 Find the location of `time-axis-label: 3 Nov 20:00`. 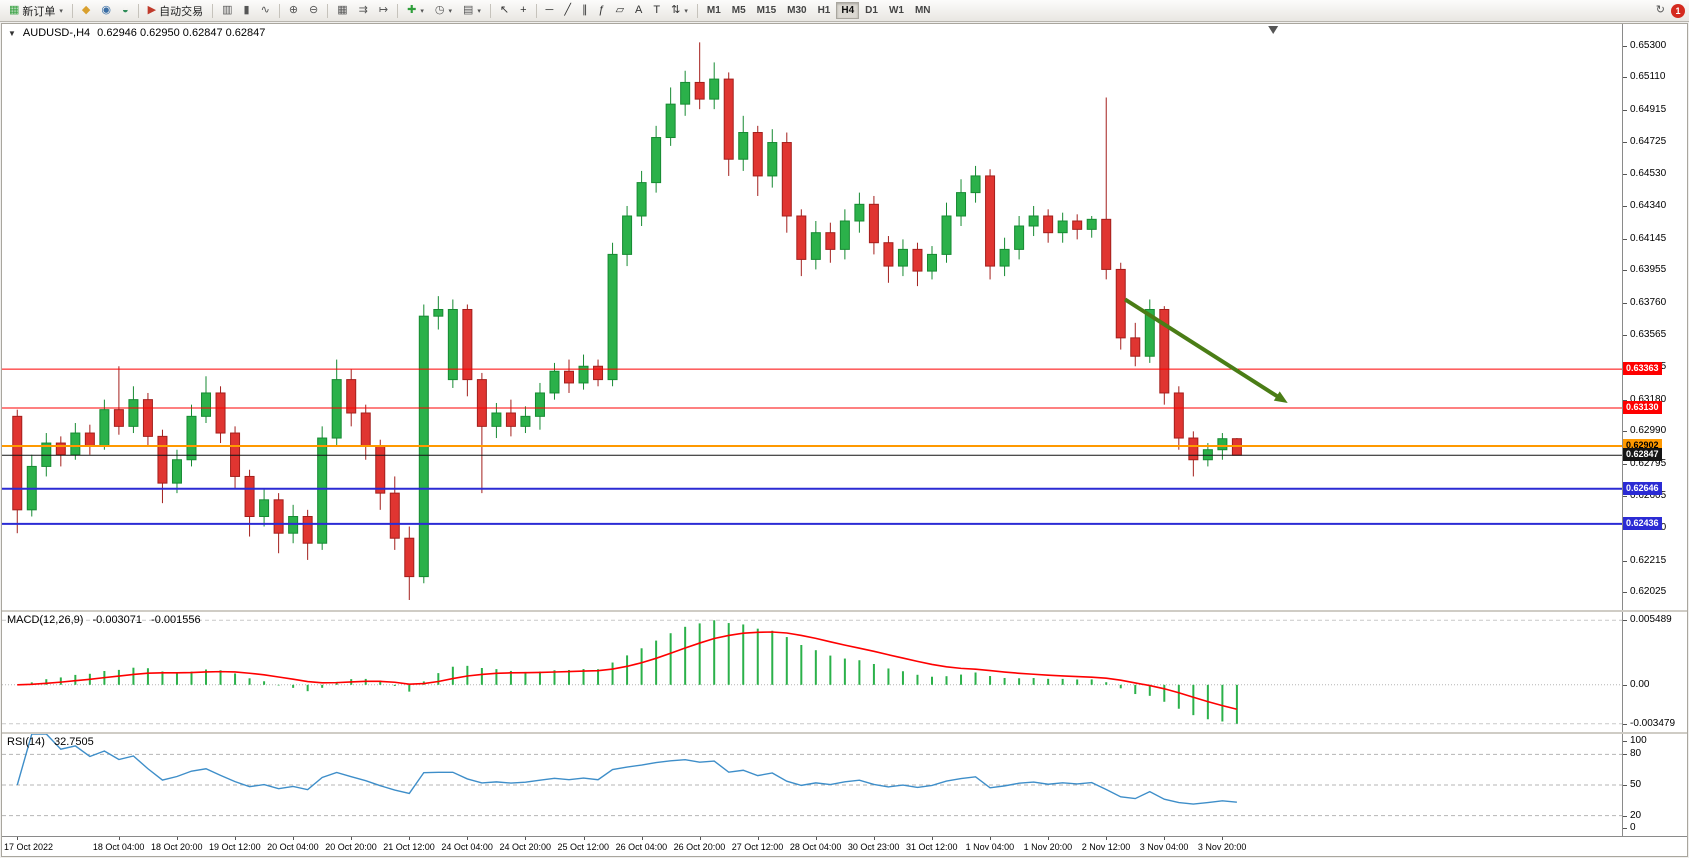

time-axis-label: 3 Nov 20:00 is located at coordinates (1222, 847).